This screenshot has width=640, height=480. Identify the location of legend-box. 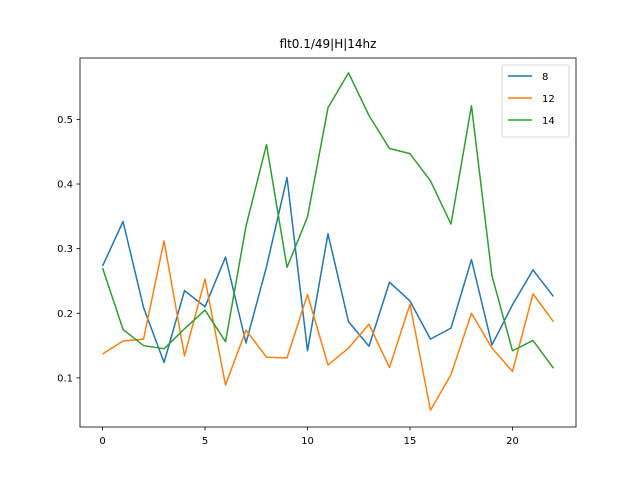
(535, 101).